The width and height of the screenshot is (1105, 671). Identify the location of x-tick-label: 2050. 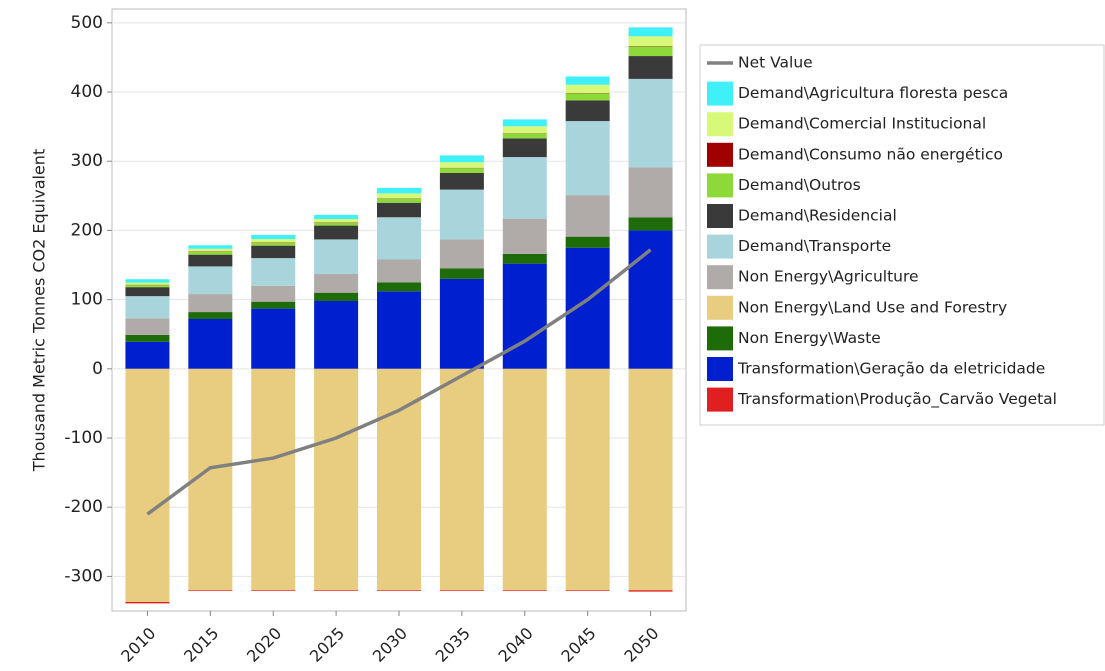
(641, 645).